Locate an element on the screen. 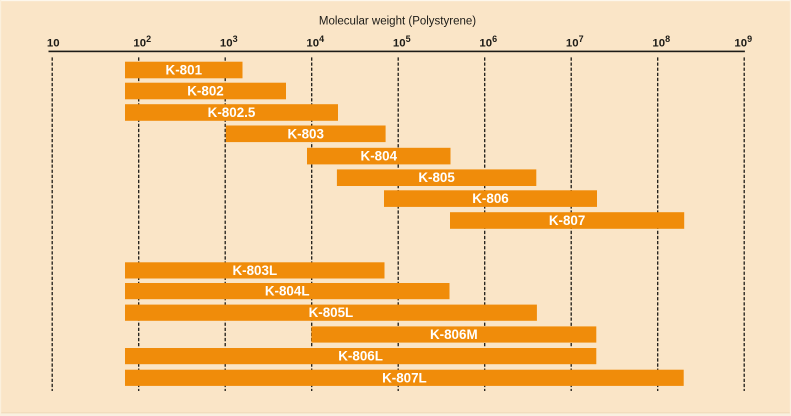 The width and height of the screenshot is (791, 416). svg-text: K-804L is located at coordinates (287, 291).